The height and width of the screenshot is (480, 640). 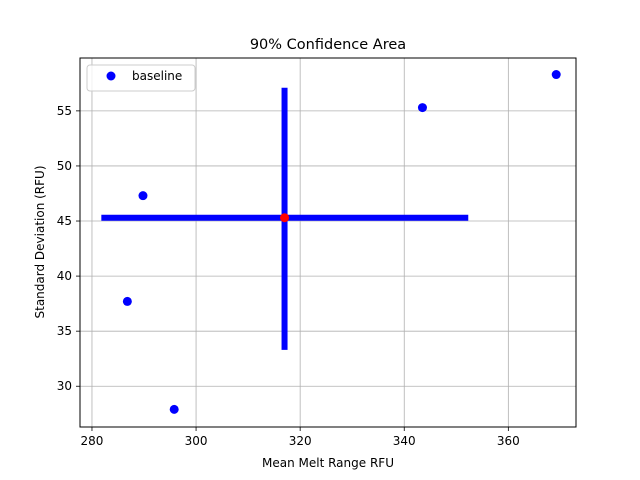 What do you see at coordinates (328, 45) in the screenshot?
I see `chart-title: 90% Confidence Area` at bounding box center [328, 45].